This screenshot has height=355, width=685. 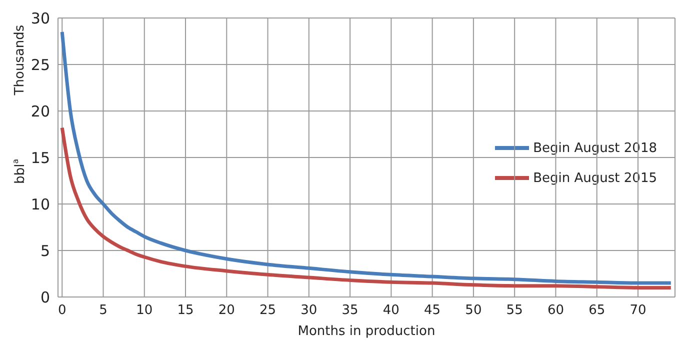 What do you see at coordinates (45, 297) in the screenshot?
I see `y-tick-label: 0` at bounding box center [45, 297].